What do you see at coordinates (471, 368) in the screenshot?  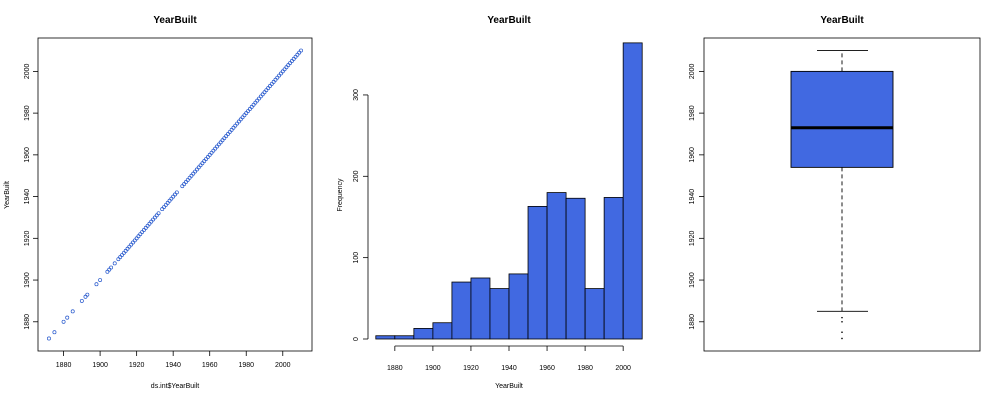 I see `histogram-x-tick-label: 1920` at bounding box center [471, 368].